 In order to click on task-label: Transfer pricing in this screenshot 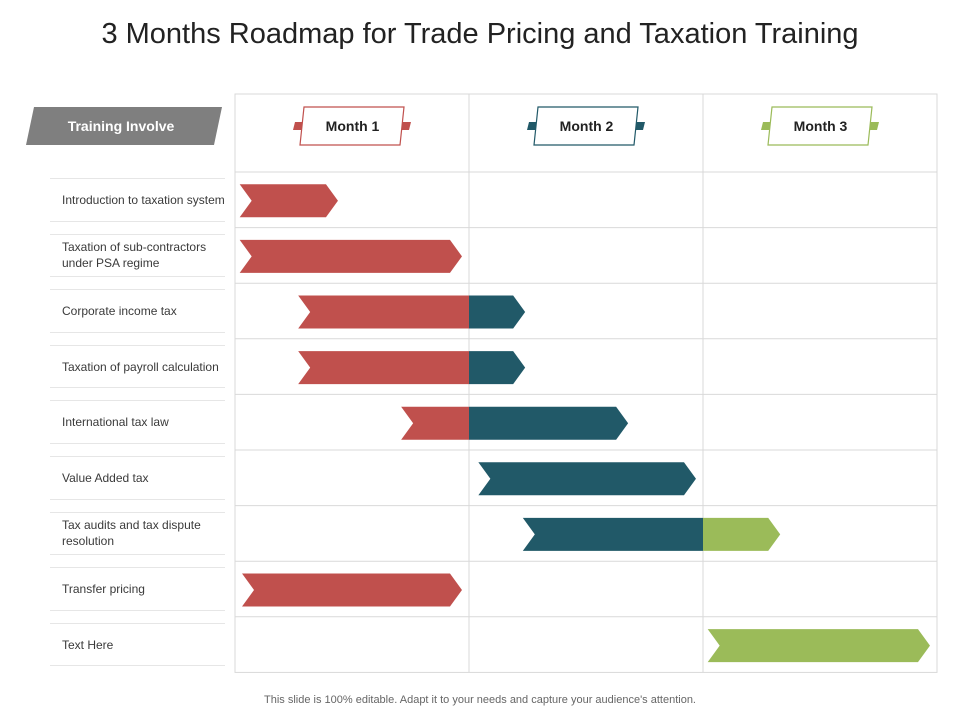, I will do `click(137, 589)`.